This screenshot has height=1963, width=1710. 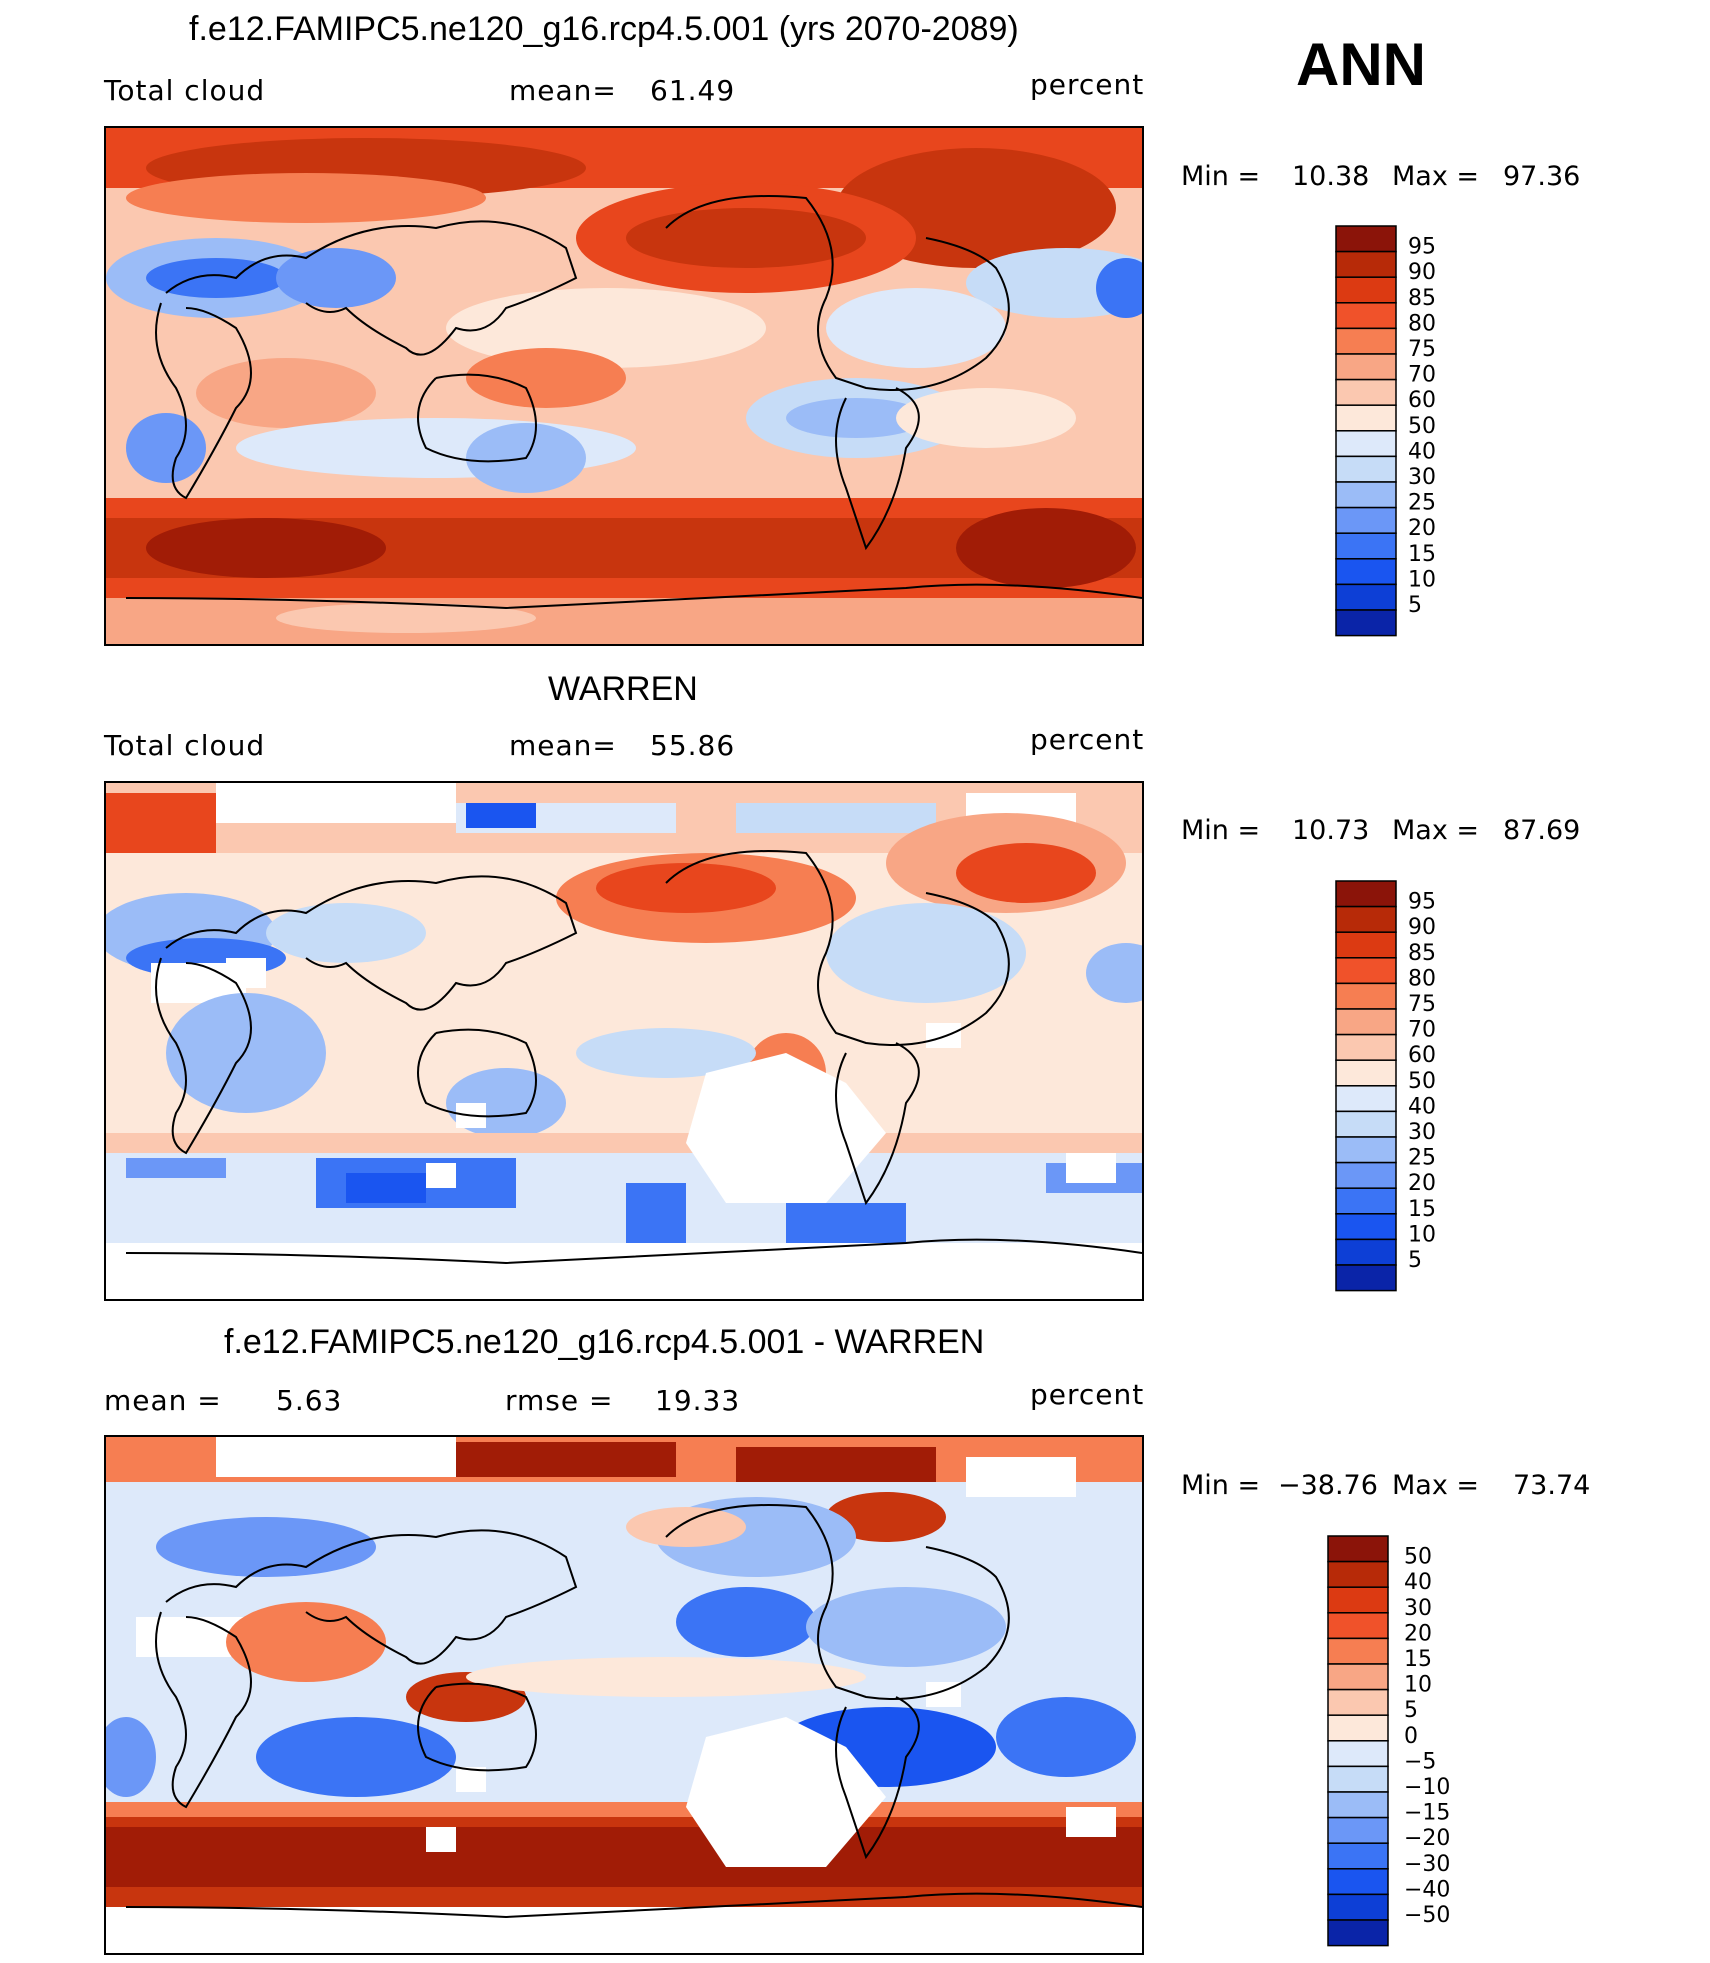 What do you see at coordinates (693, 745) in the screenshot?
I see `panel2-mean-value: 55.86` at bounding box center [693, 745].